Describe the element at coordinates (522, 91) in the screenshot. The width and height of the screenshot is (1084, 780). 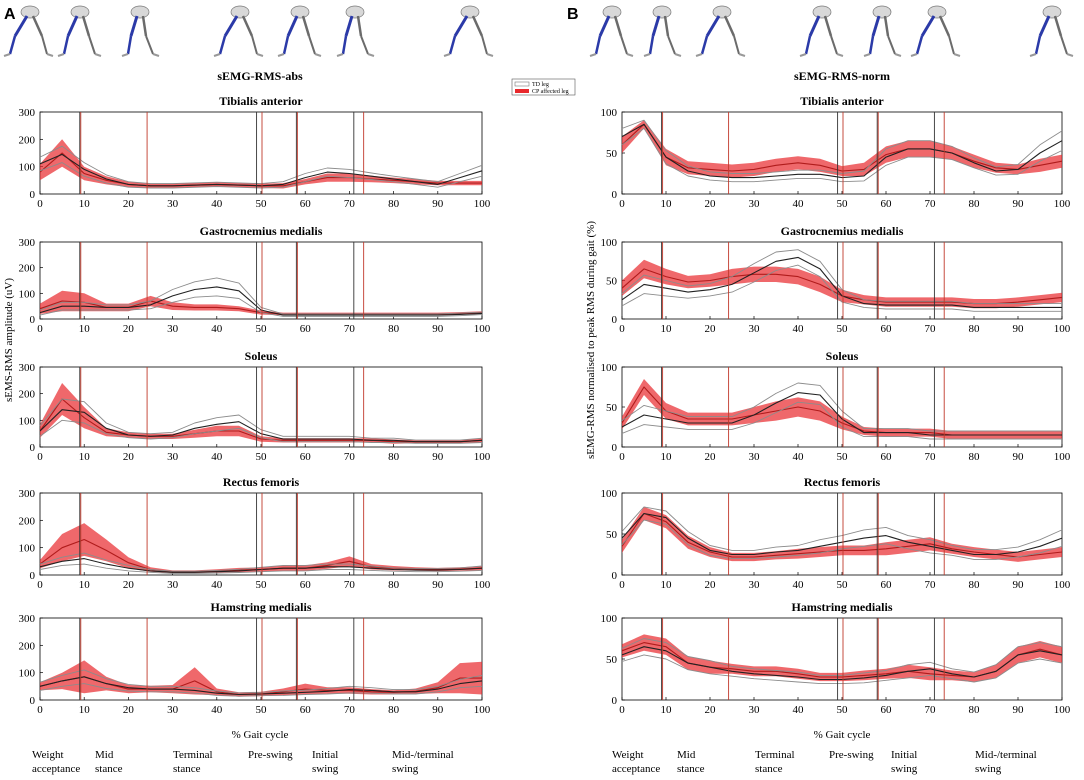
I see `legend-cp-swatch` at that location.